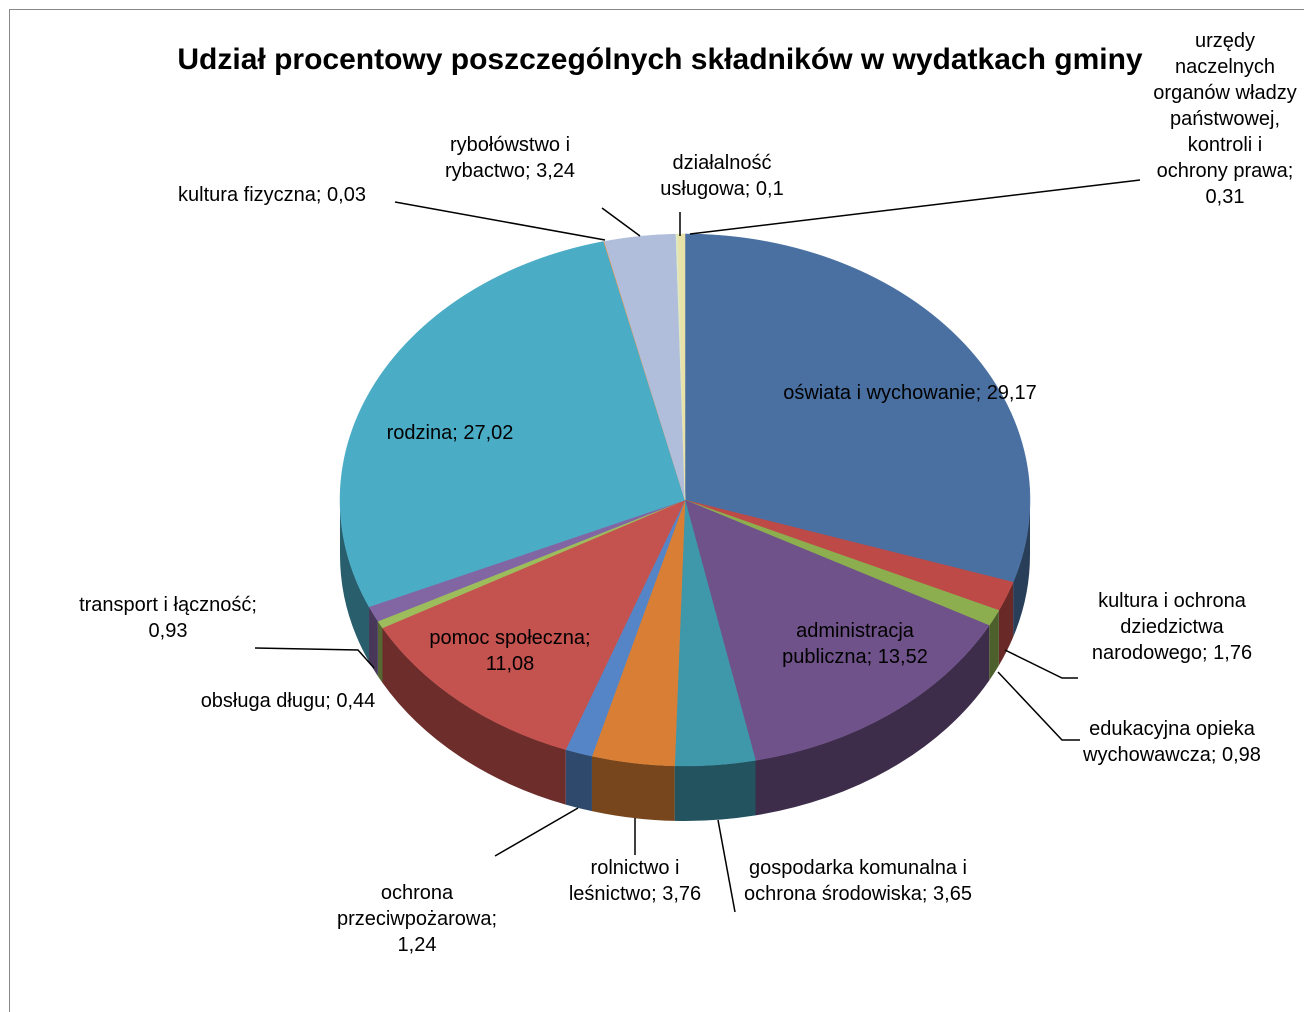 This screenshot has height=1012, width=1304. I want to click on label-category: rybołówstwo i rybactwo, so click(507, 158).